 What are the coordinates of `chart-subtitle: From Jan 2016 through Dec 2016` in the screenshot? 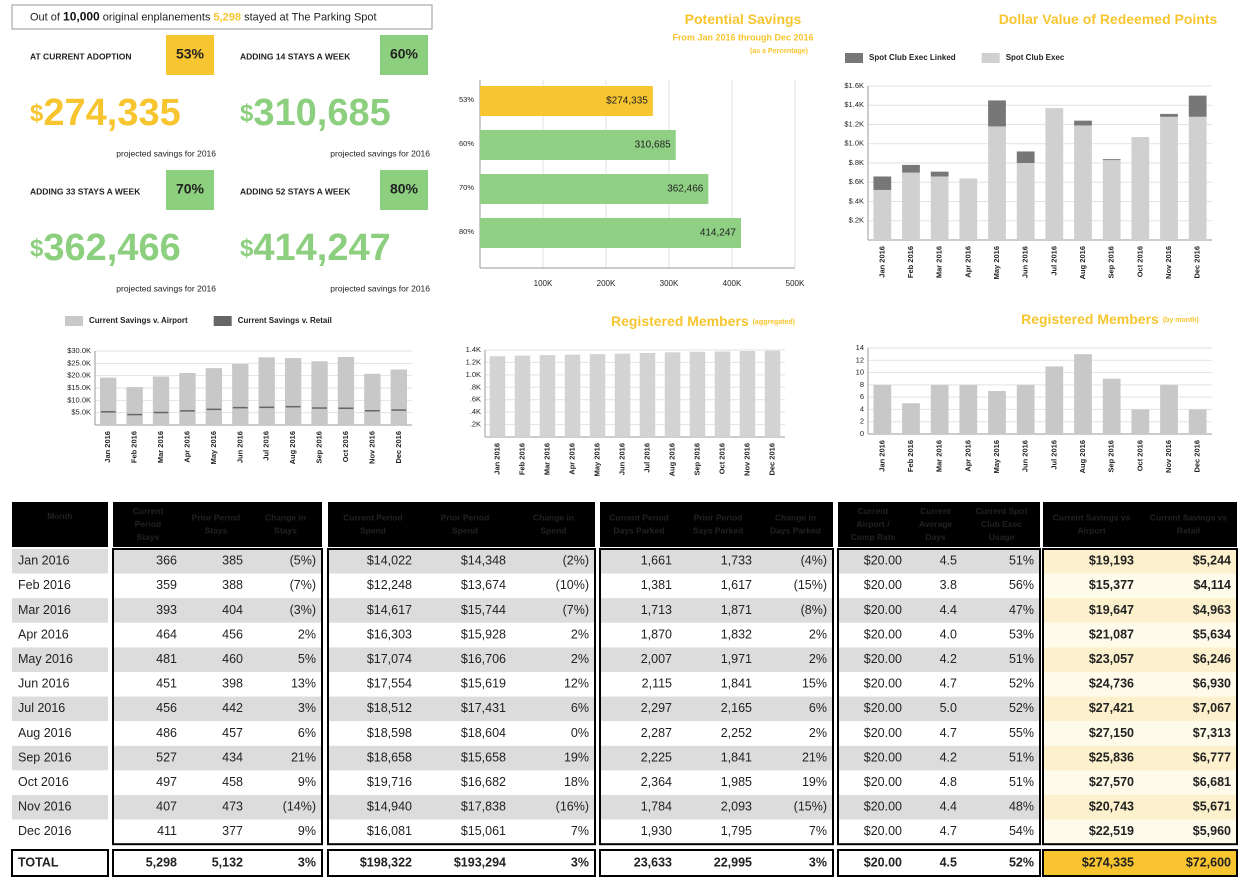 It's located at (742, 37).